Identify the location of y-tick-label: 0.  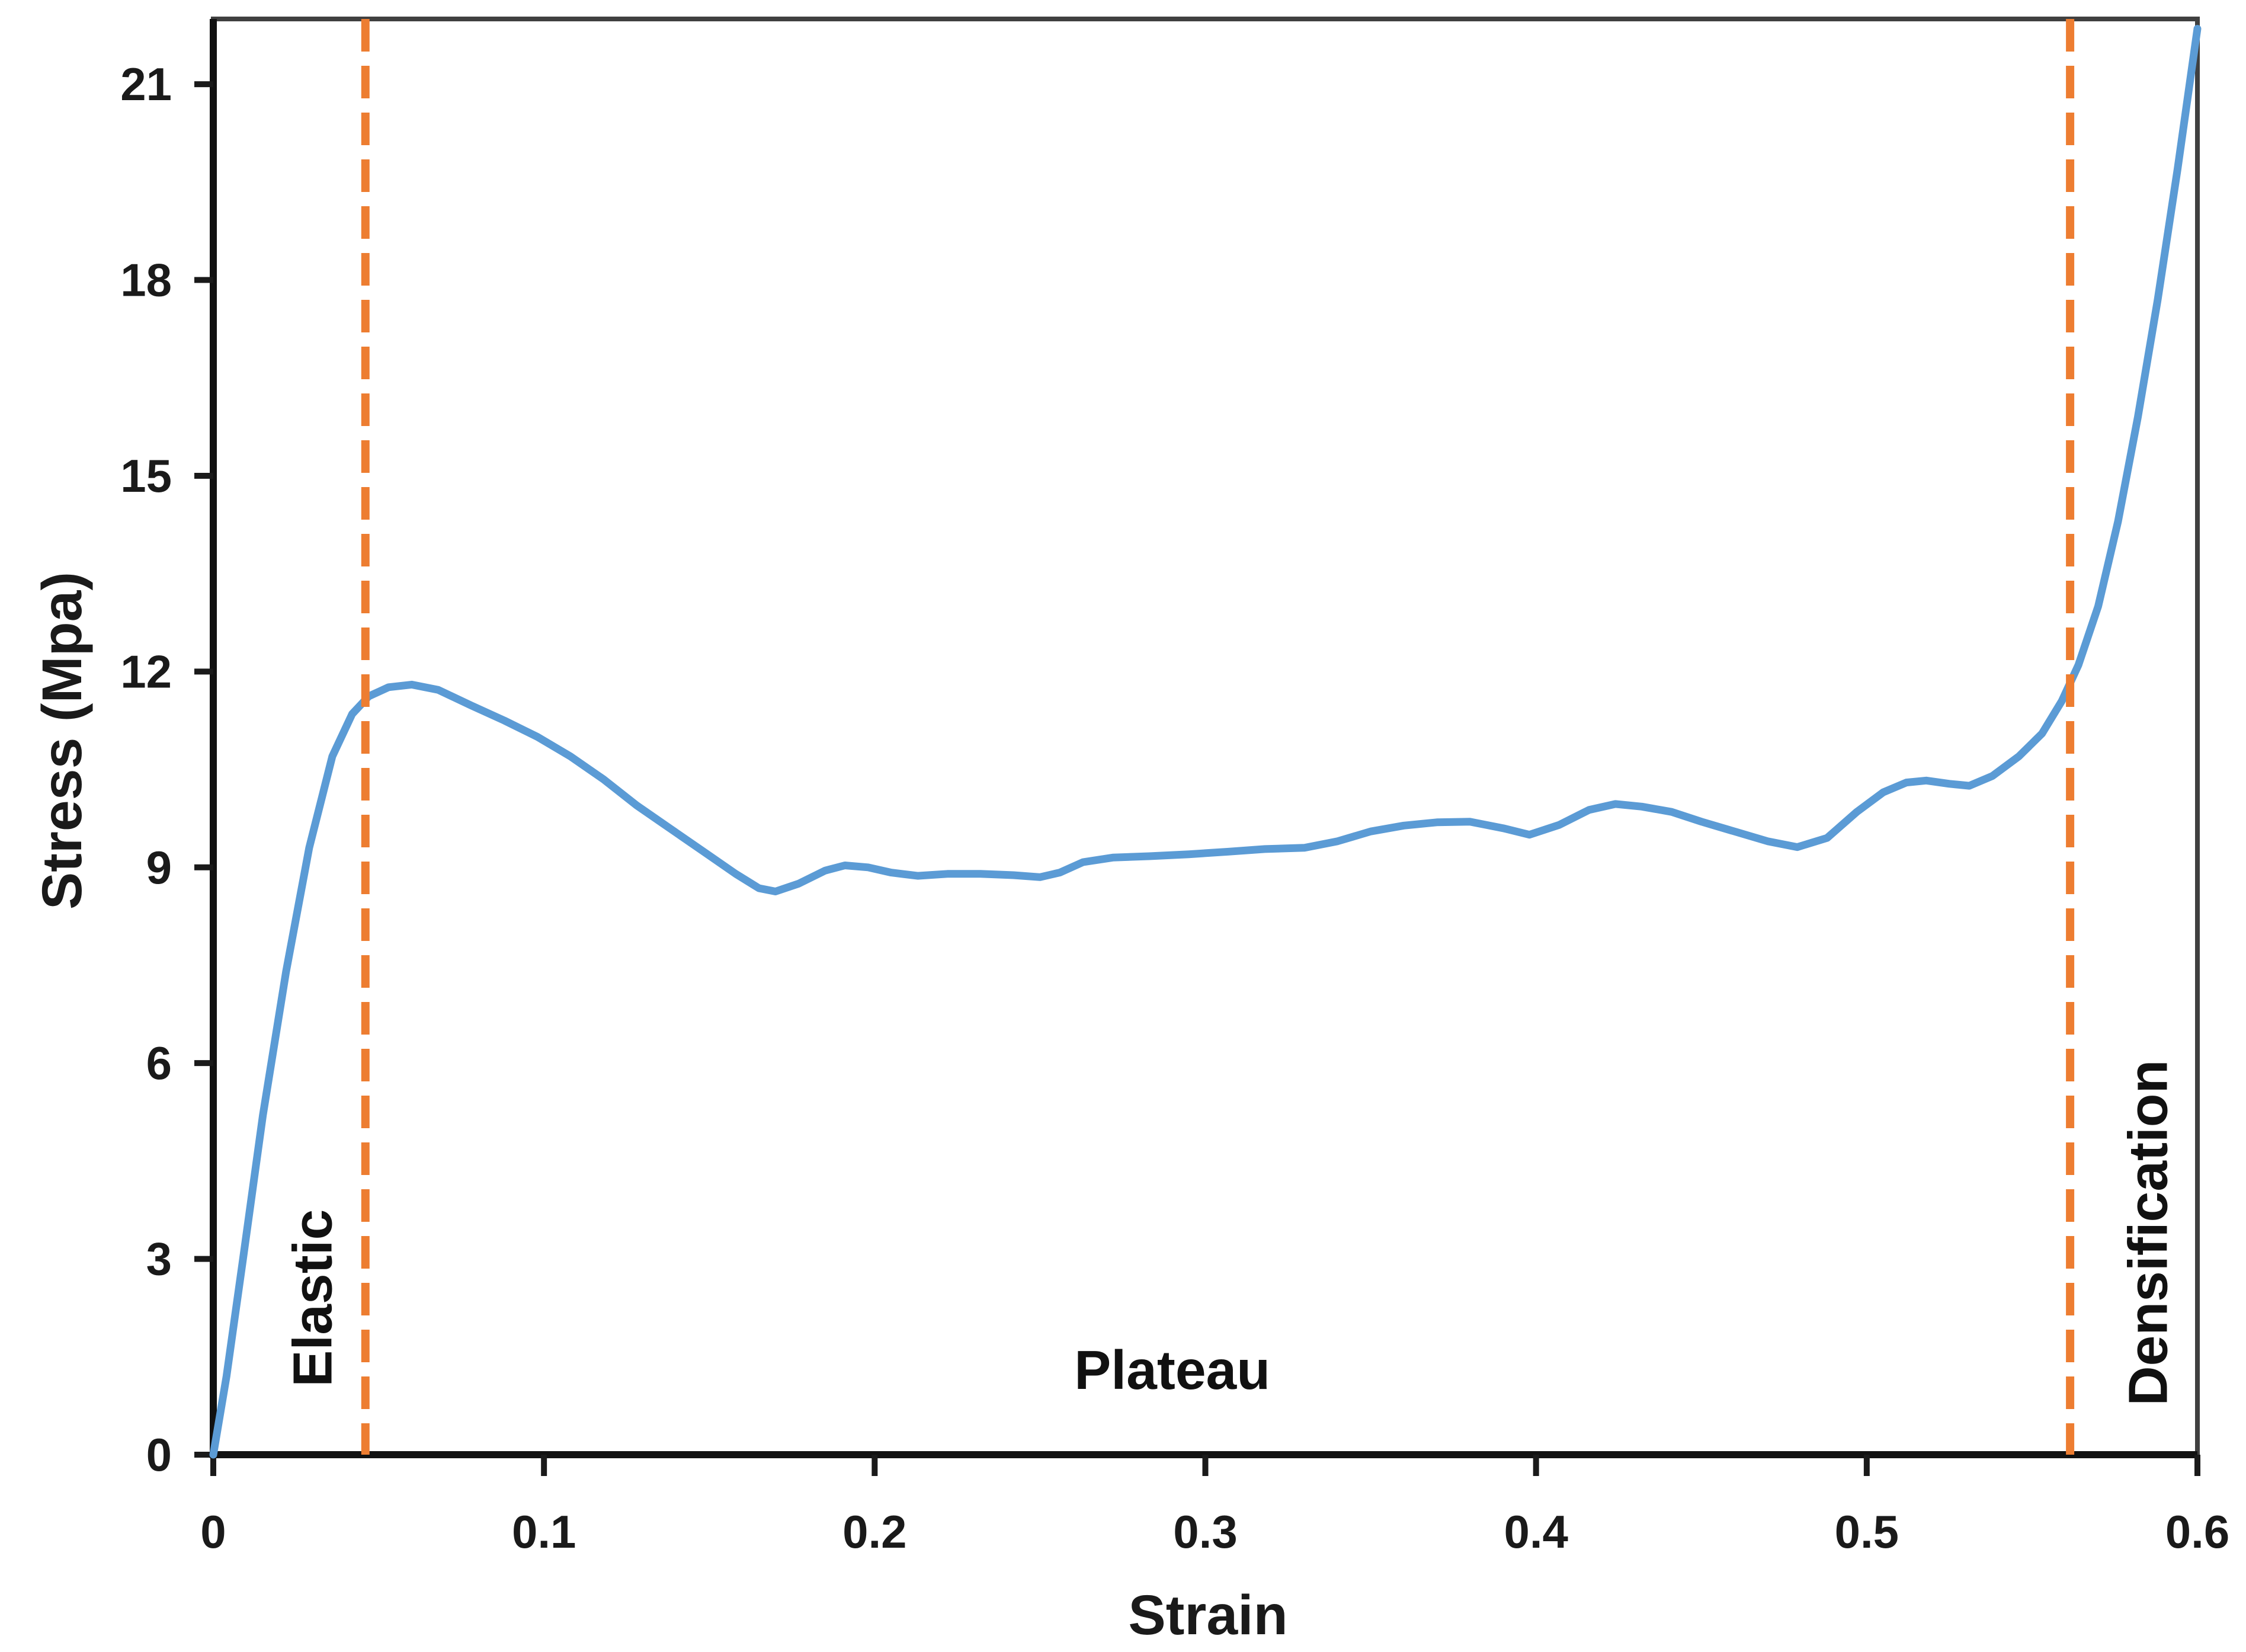
(159, 1455).